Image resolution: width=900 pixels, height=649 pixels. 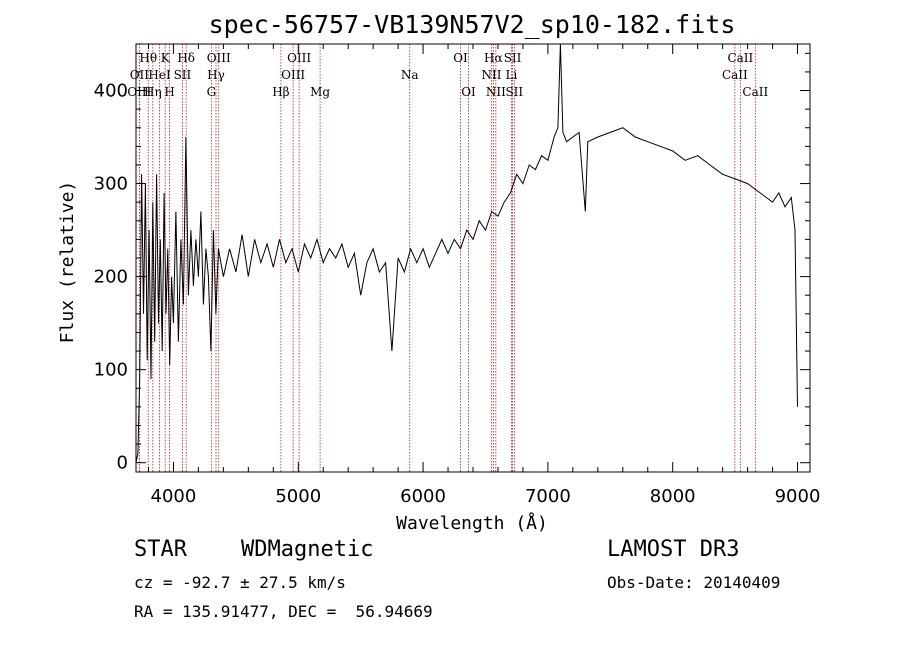 What do you see at coordinates (186, 58) in the screenshot?
I see `spectral-line-label: Hδ` at bounding box center [186, 58].